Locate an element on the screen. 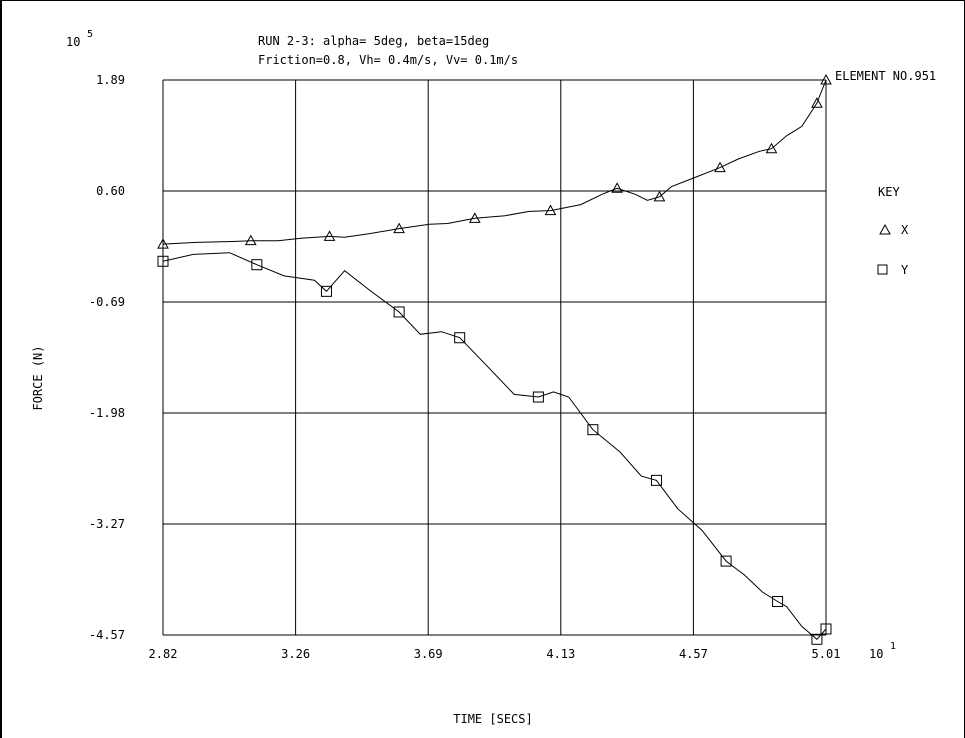 Image resolution: width=965 pixels, height=738 pixels. x-tick-label: 4.13 is located at coordinates (560, 654).